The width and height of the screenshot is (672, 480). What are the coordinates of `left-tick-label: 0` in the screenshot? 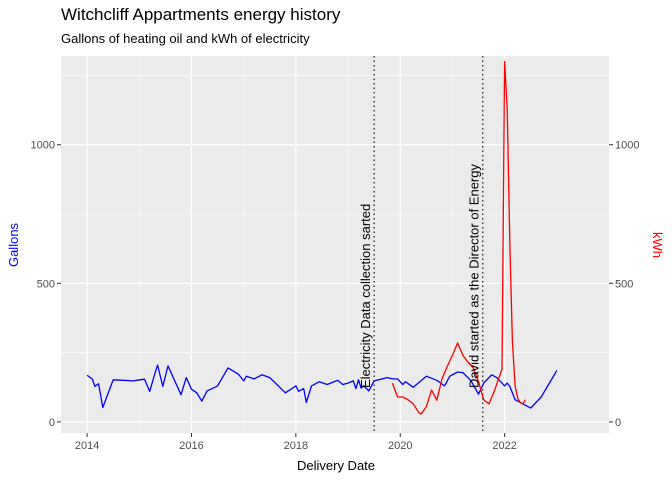 It's located at (52, 423).